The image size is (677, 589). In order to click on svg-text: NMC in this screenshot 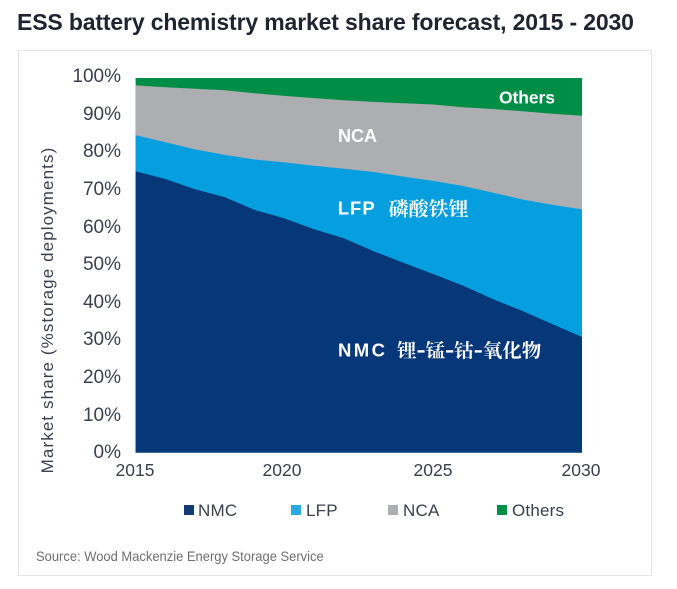, I will do `click(361, 350)`.